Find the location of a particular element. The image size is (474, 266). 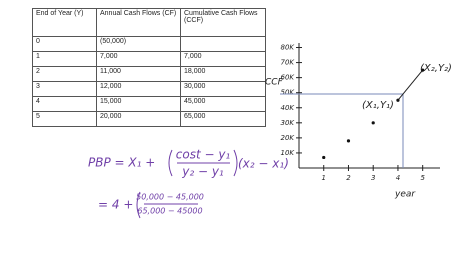

table-row: 1 7,000 7,000 is located at coordinates (149, 59).